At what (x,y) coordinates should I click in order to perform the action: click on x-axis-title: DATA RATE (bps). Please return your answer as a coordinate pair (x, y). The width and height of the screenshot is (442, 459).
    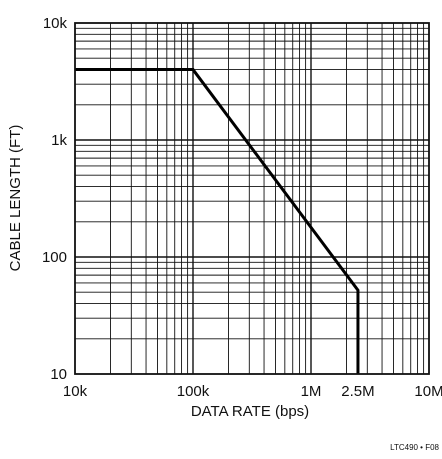
    Looking at the image, I should click on (250, 411).